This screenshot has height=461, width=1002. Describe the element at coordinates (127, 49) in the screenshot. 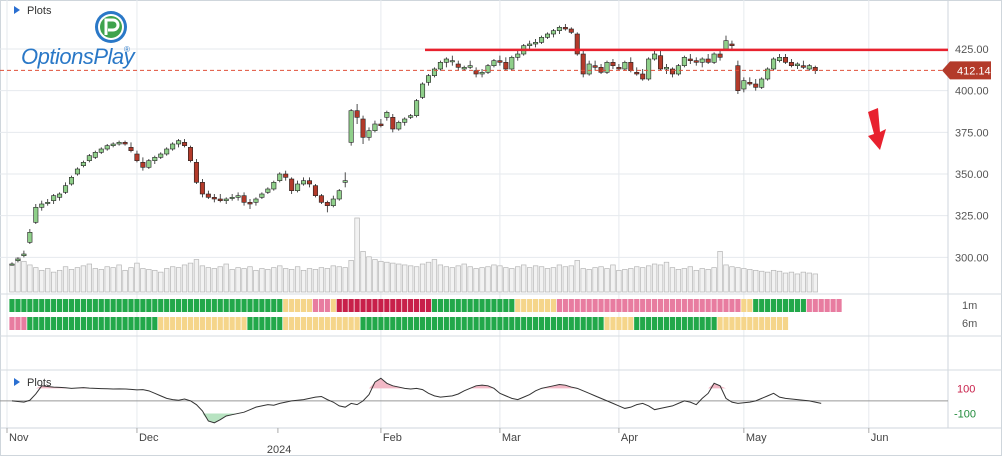

I see `logo-registered-mark: ®` at that location.